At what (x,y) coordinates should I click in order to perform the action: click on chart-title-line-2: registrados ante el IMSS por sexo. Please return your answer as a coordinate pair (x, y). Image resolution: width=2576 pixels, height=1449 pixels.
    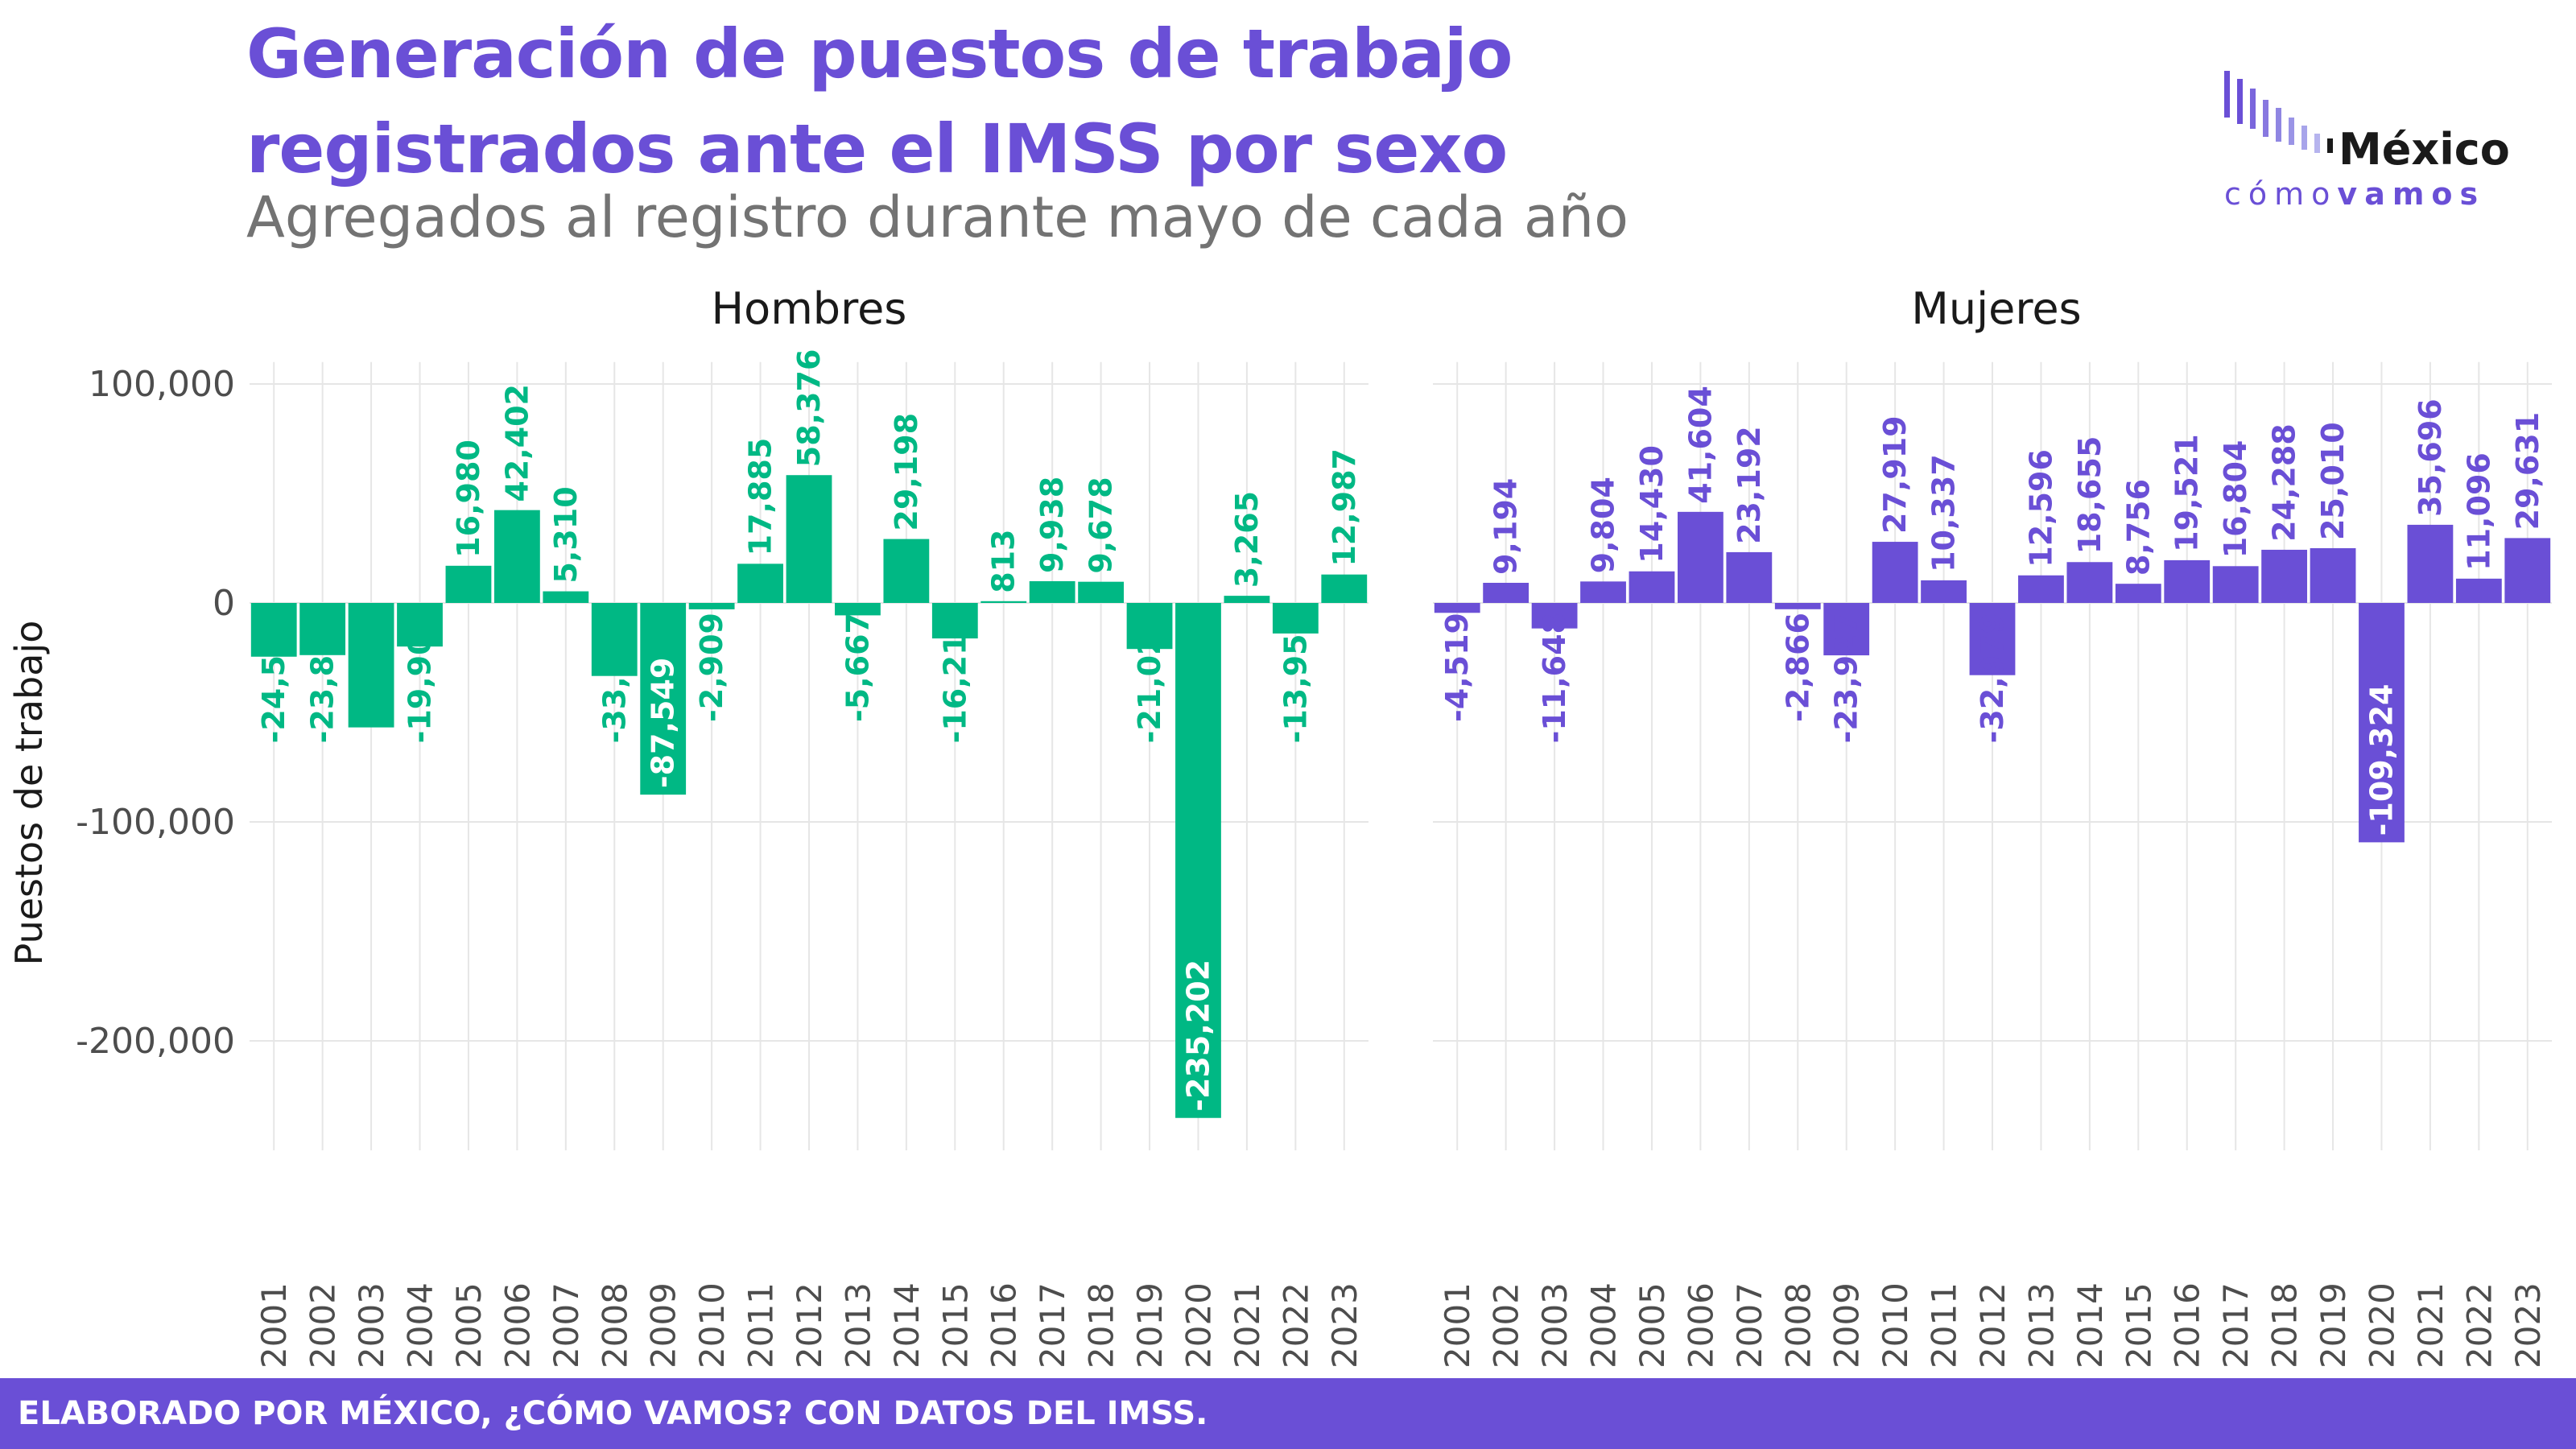
    Looking at the image, I should click on (877, 148).